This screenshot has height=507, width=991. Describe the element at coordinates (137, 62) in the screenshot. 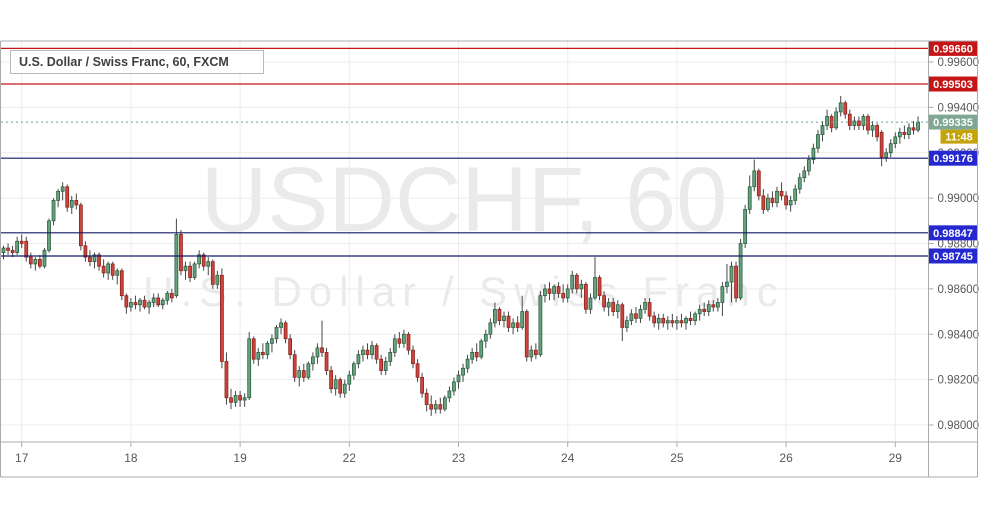

I see `symbol-legend-box: U.S. Dollar / Swiss Franc, 60, FXCM` at that location.